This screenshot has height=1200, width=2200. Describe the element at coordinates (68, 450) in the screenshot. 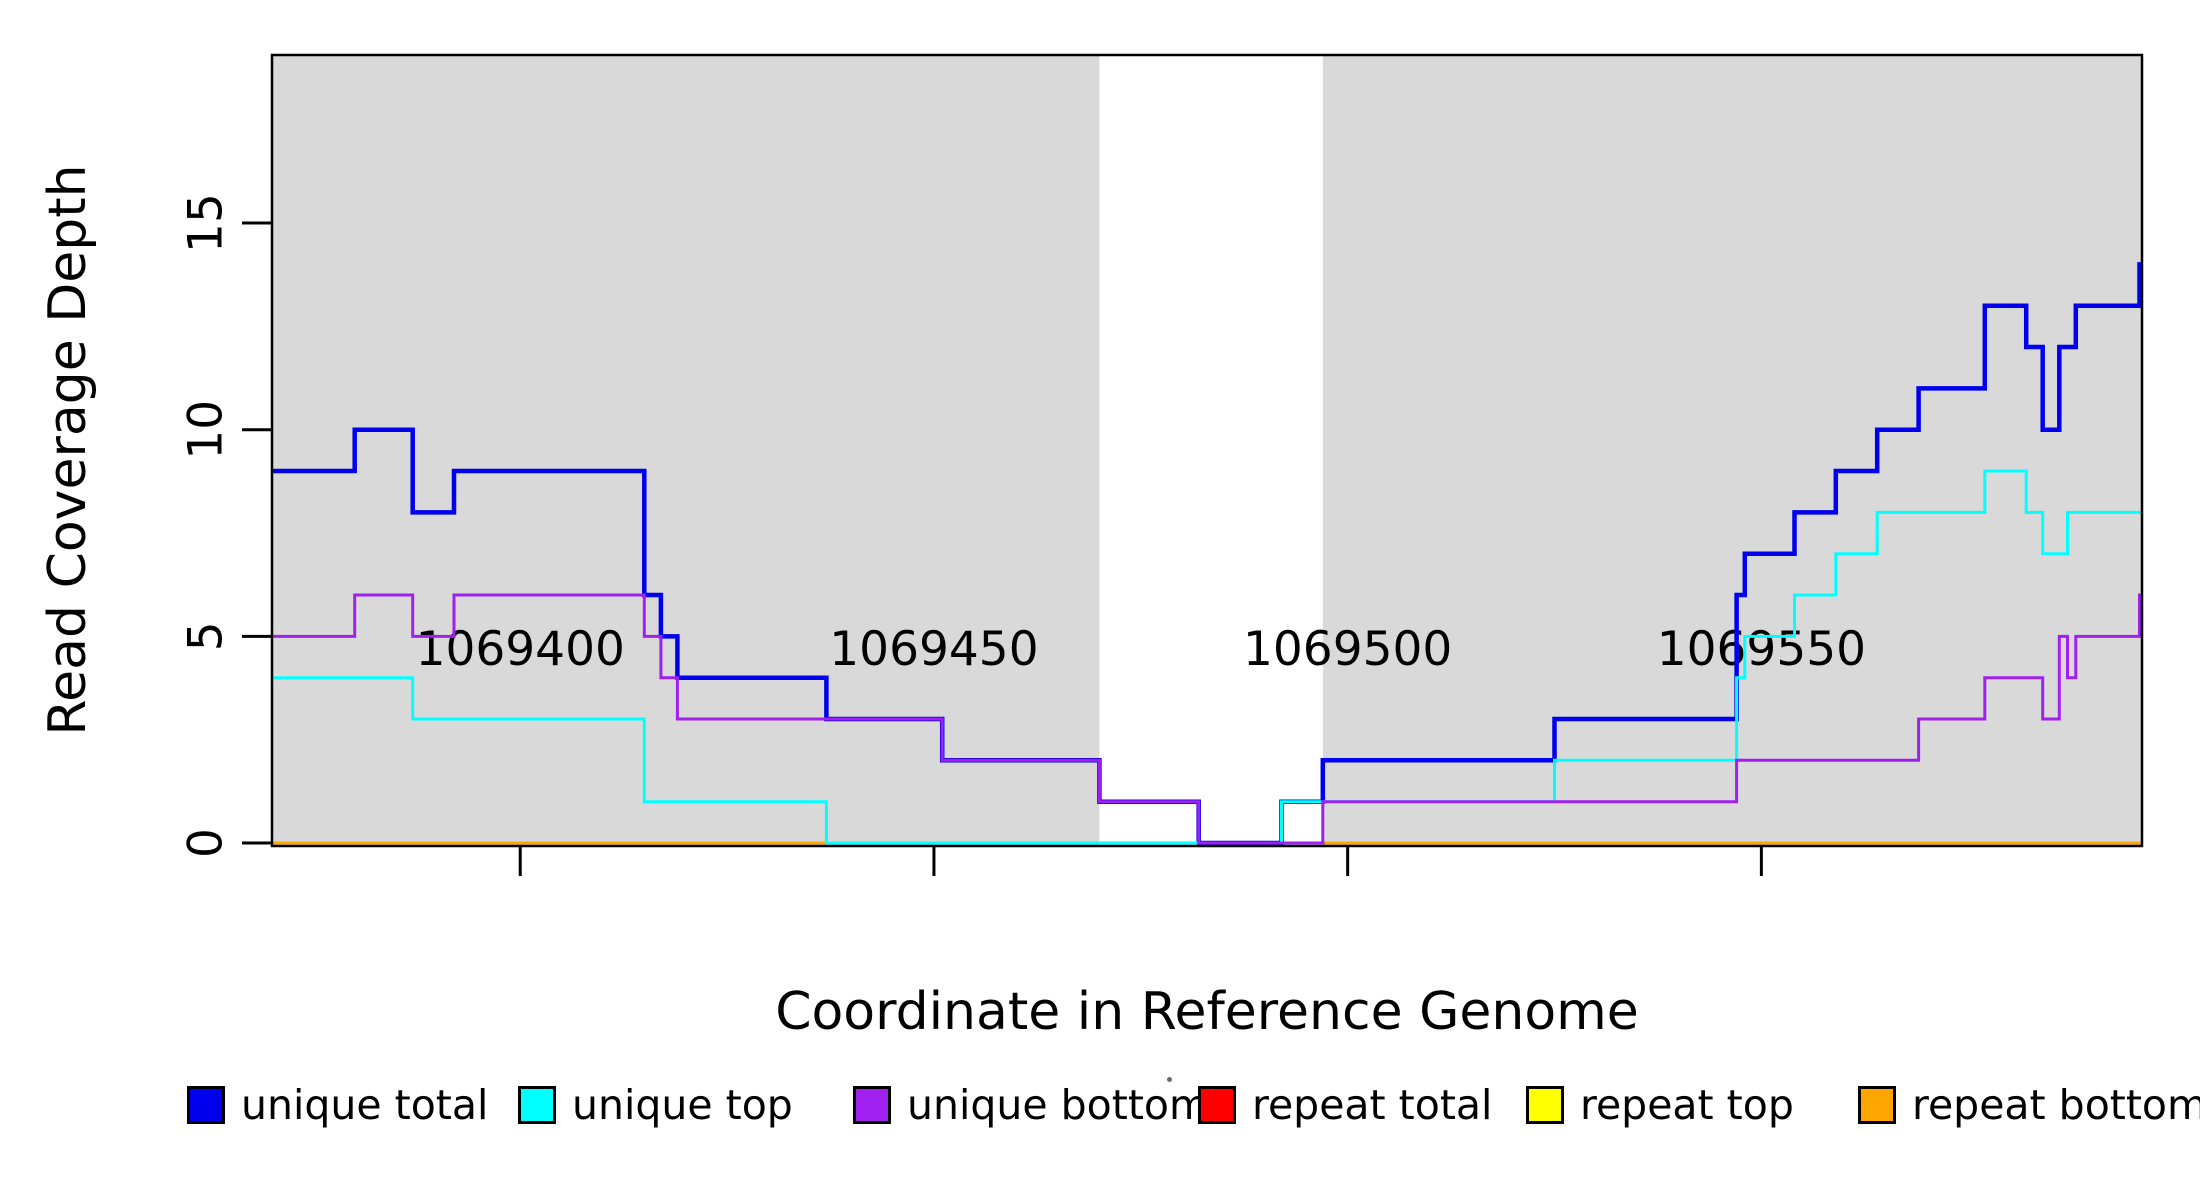

I see `y-axis-title: Read Coverage Depth` at that location.